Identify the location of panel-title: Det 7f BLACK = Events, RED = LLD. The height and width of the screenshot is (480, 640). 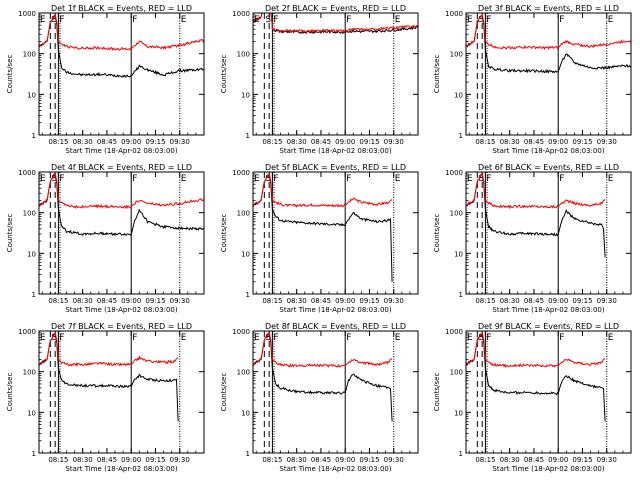
(121, 326).